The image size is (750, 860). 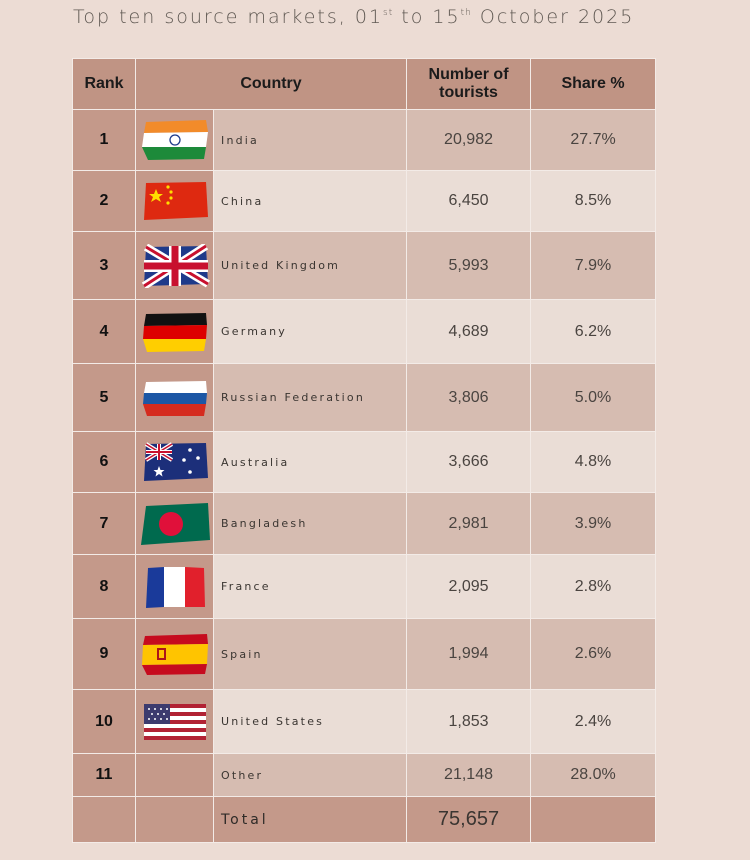 What do you see at coordinates (593, 140) in the screenshot?
I see `share-cell: 27.7%` at bounding box center [593, 140].